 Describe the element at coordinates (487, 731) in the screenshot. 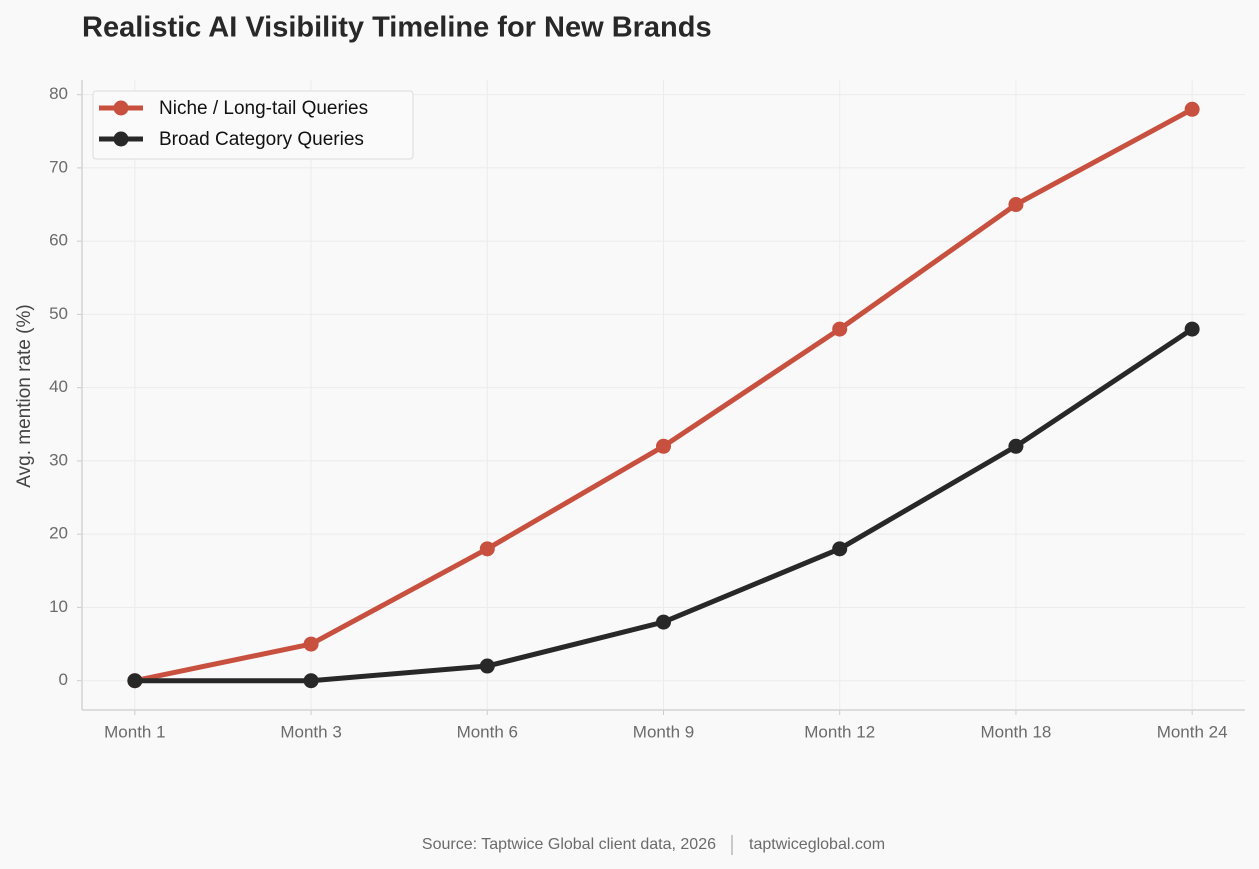

I see `x-tick-label: Month 6` at that location.